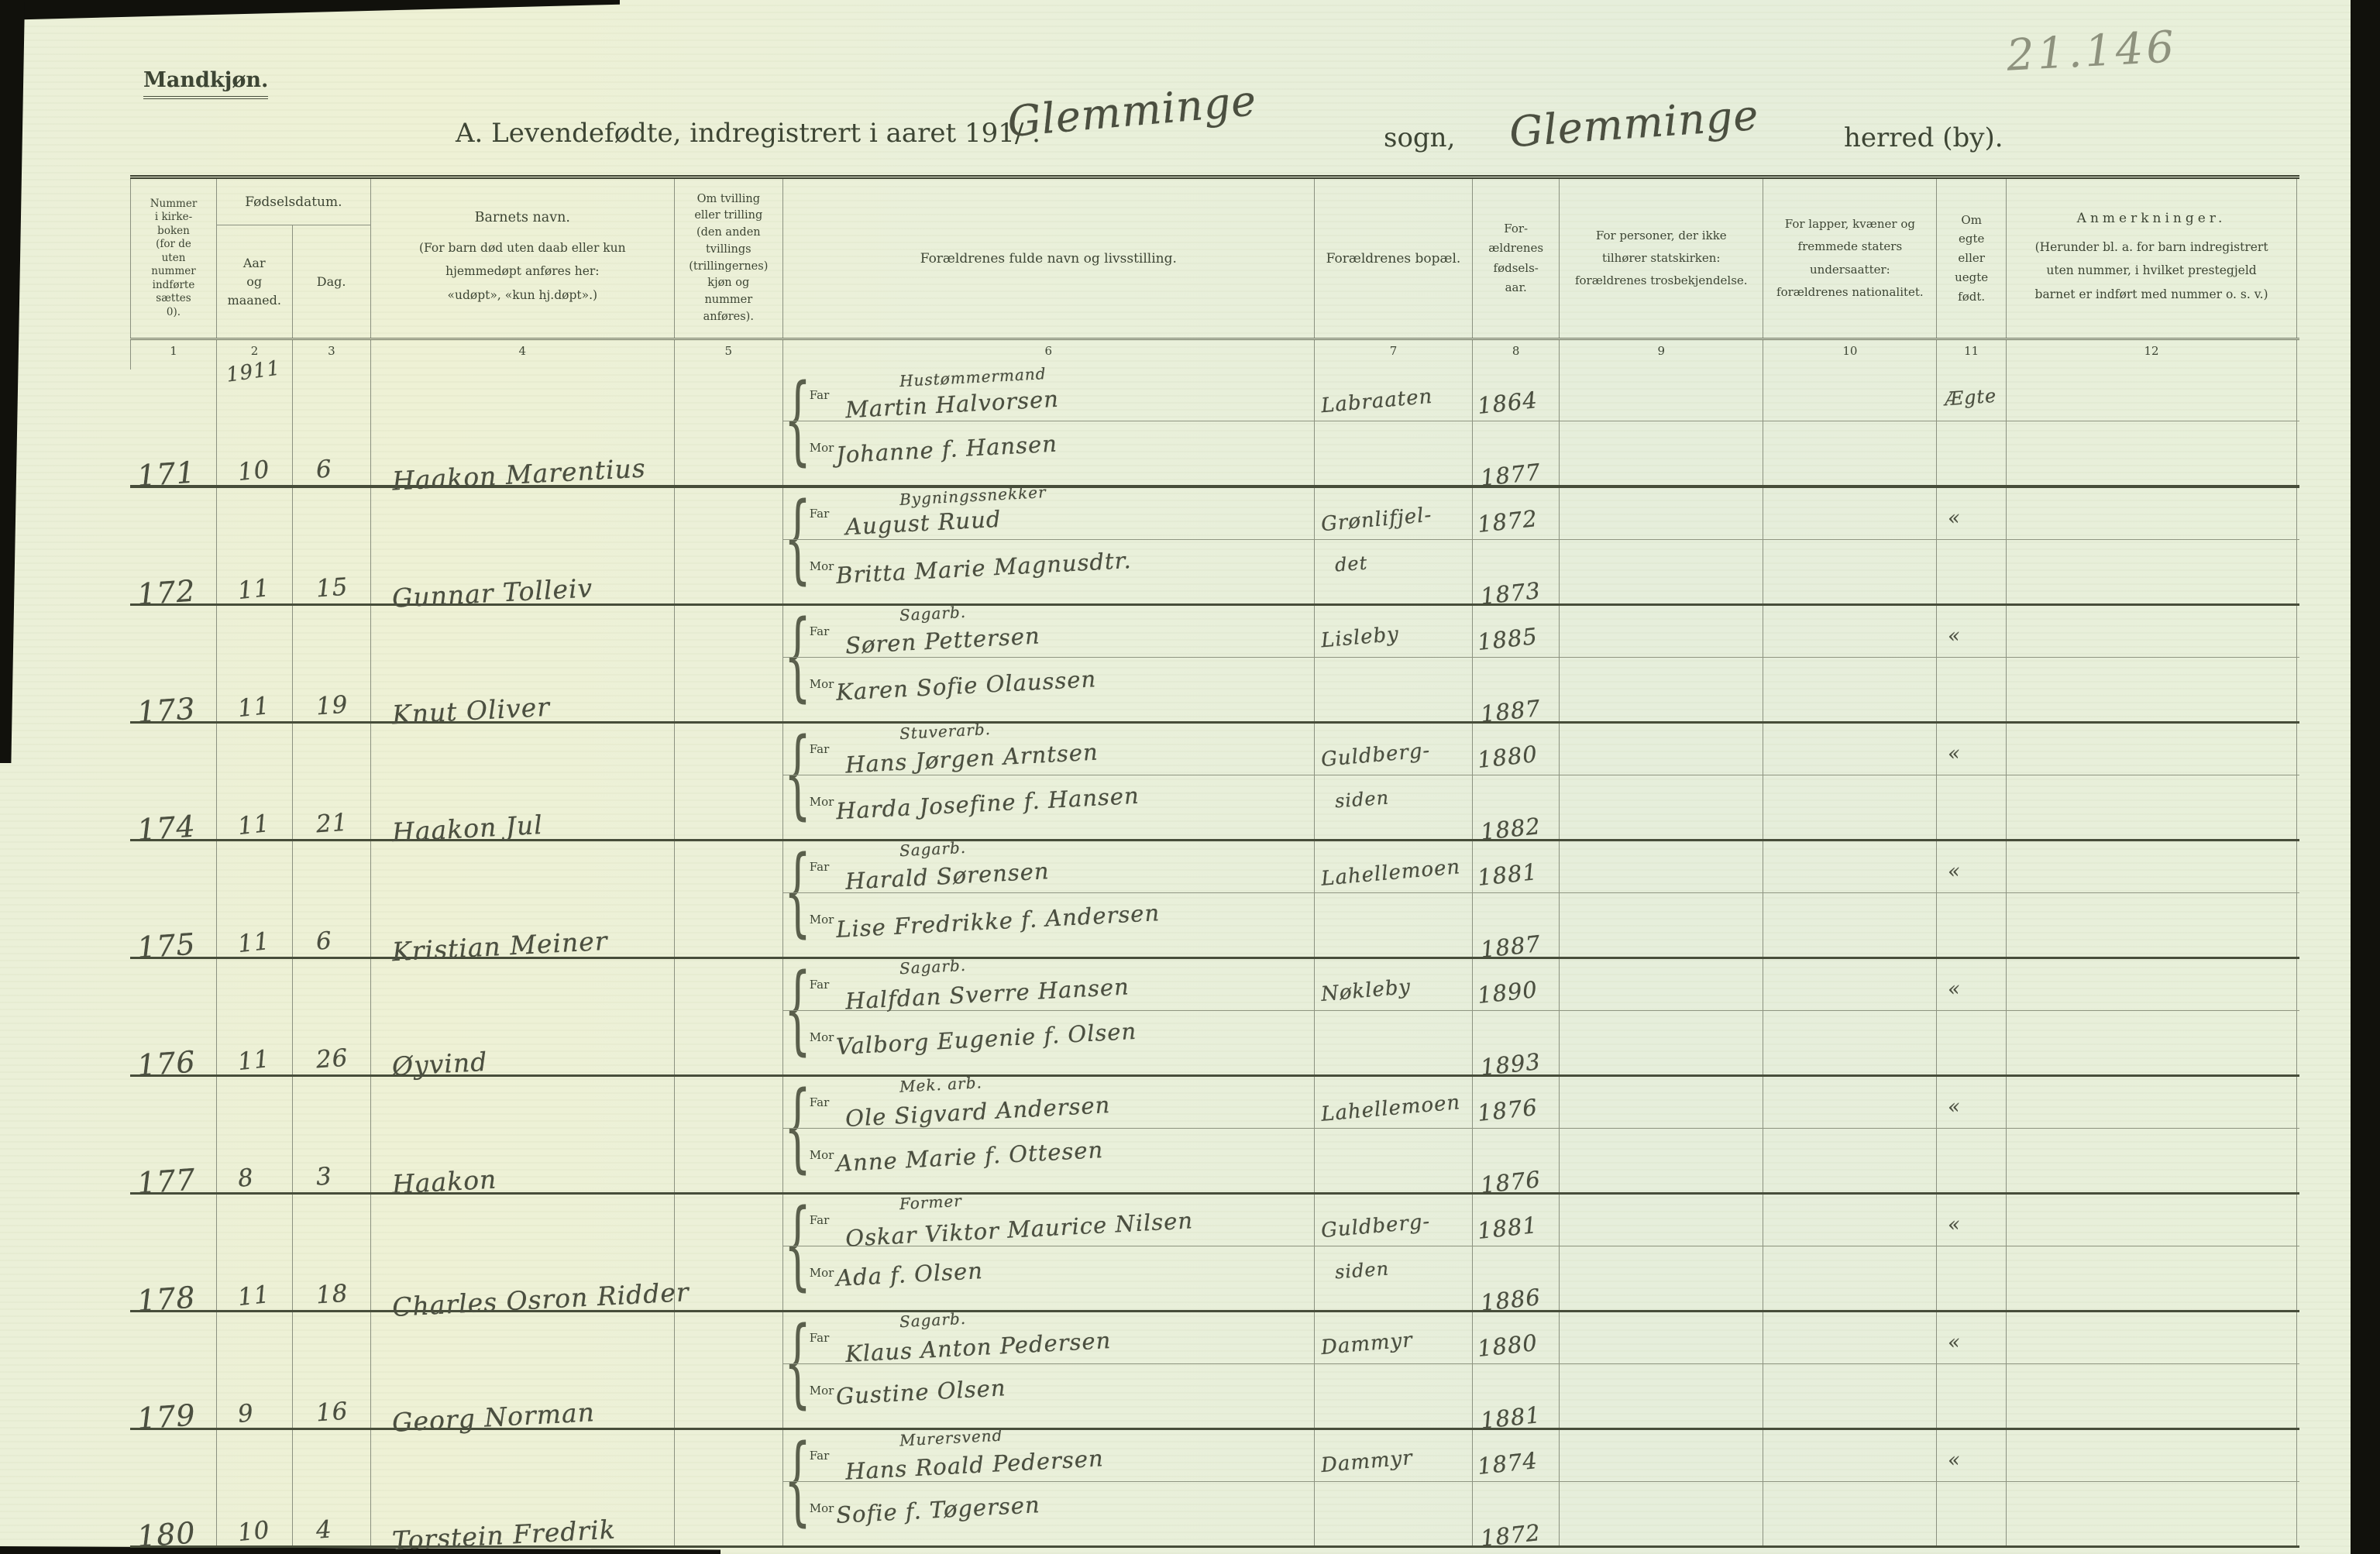 The width and height of the screenshot is (2380, 1554). Describe the element at coordinates (910, 1274) in the screenshot. I see `mother-name: Ada f. Olsen` at that location.